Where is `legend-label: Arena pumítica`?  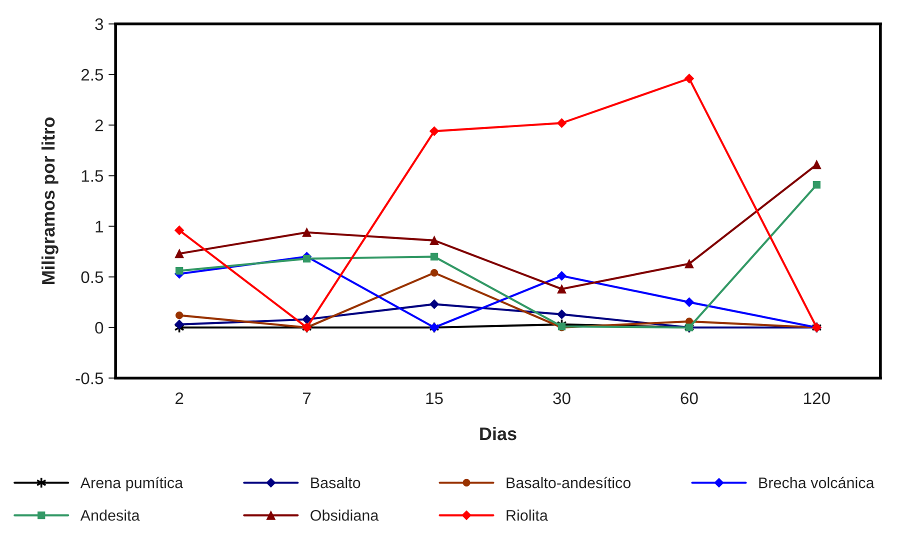
legend-label: Arena pumítica is located at coordinates (132, 484).